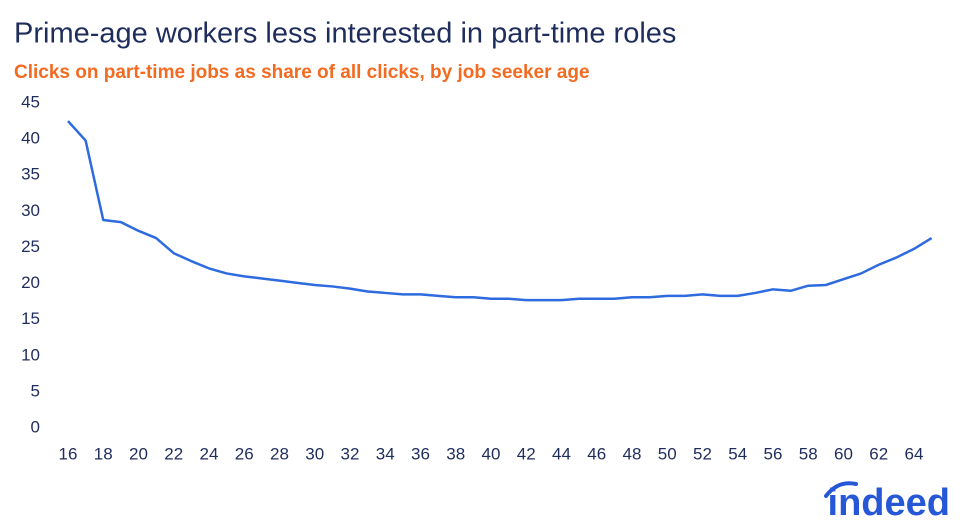 The height and width of the screenshot is (529, 975). I want to click on y-tick-label: 40, so click(30, 138).